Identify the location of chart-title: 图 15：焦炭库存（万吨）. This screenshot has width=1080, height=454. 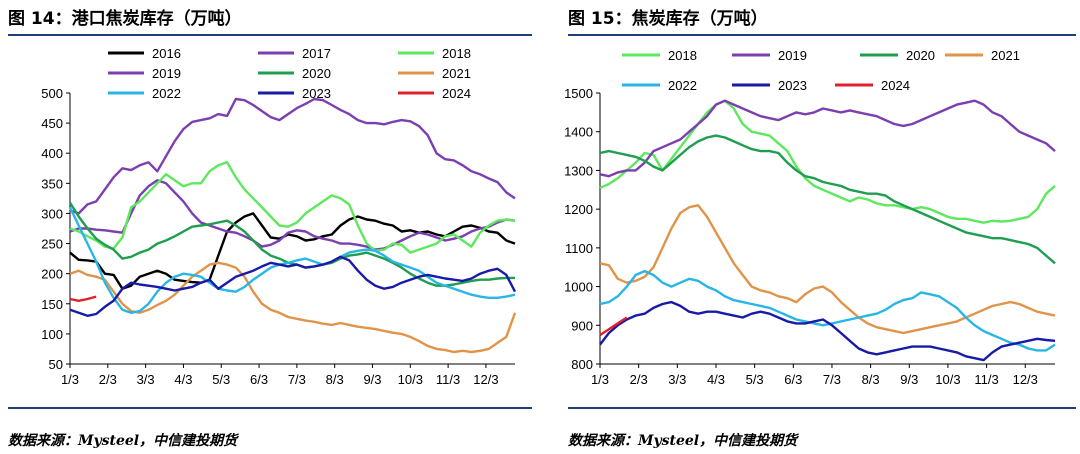
(668, 19).